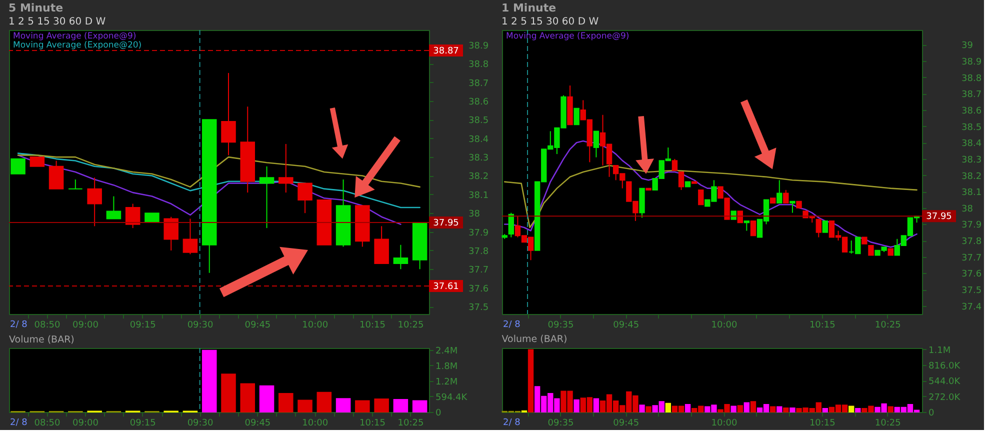 This screenshot has width=1000, height=436. What do you see at coordinates (446, 51) in the screenshot?
I see `ref-line-label: 38.87` at bounding box center [446, 51].